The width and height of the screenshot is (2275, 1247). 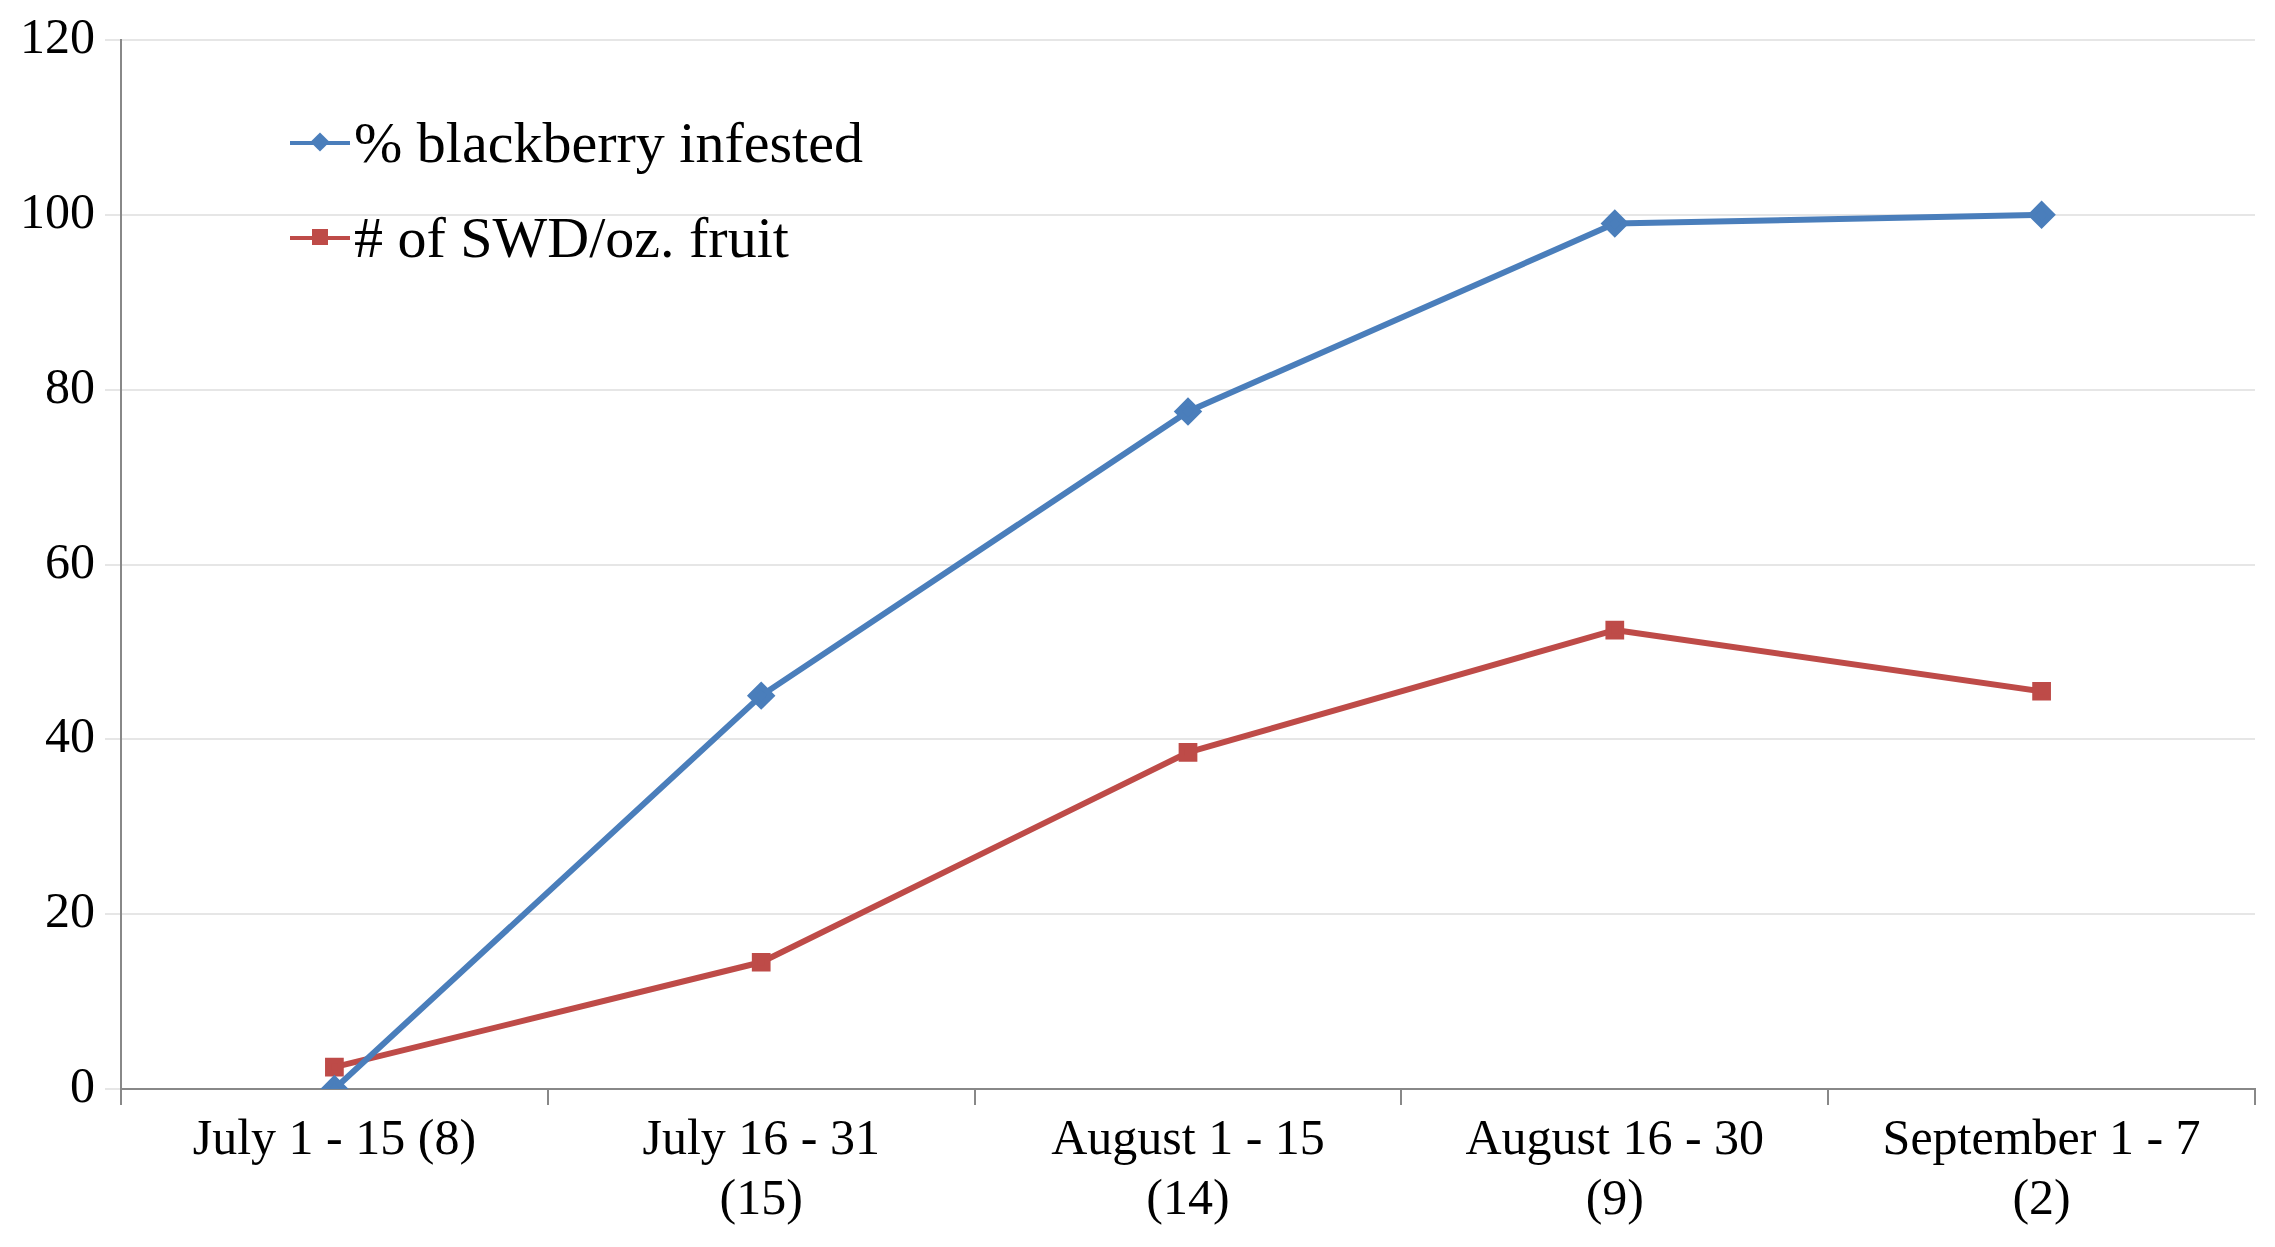 I want to click on x-tick-label: August 1 - 15 (14), so click(x=1188, y=1167).